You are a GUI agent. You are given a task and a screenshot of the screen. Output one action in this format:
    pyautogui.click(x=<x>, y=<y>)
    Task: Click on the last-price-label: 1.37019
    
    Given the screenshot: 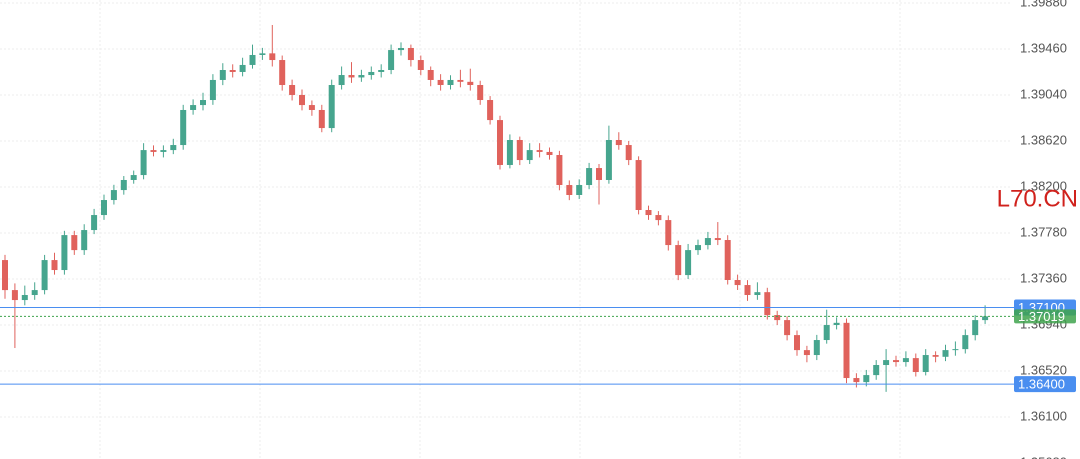 What is the action you would take?
    pyautogui.click(x=1041, y=316)
    